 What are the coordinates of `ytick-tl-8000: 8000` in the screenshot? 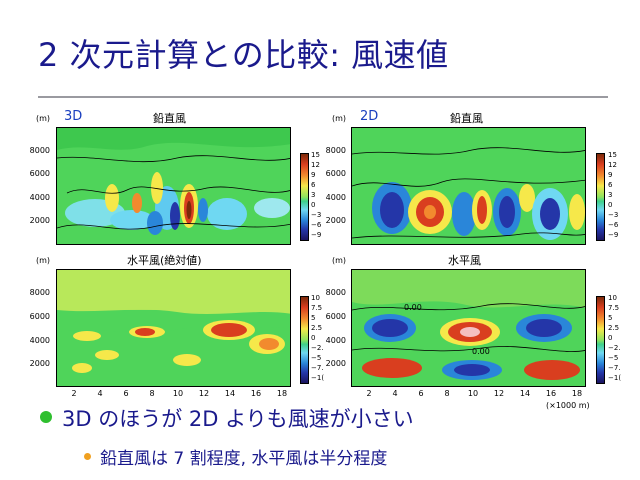 It's located at (39, 150).